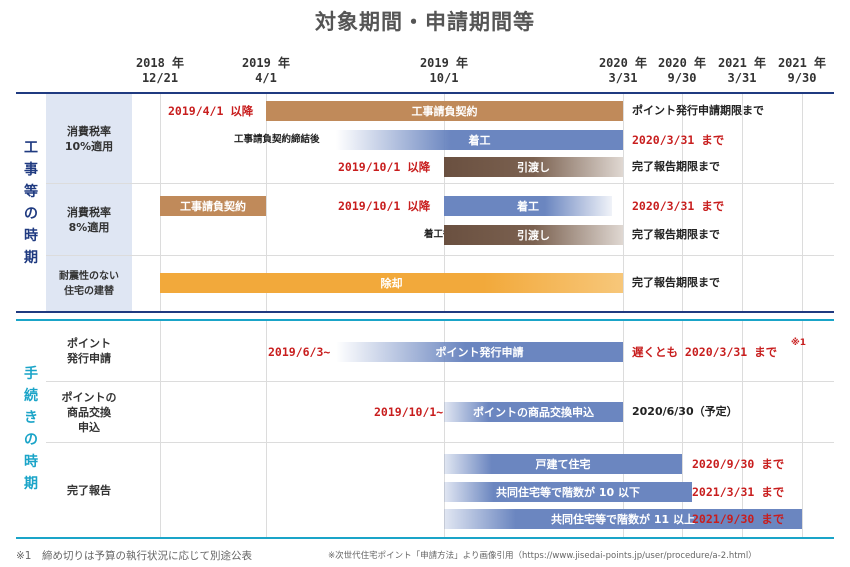 The height and width of the screenshot is (567, 850). What do you see at coordinates (384, 206) in the screenshot?
I see `tax8-start-note: 2019/10/1 以降` at bounding box center [384, 206].